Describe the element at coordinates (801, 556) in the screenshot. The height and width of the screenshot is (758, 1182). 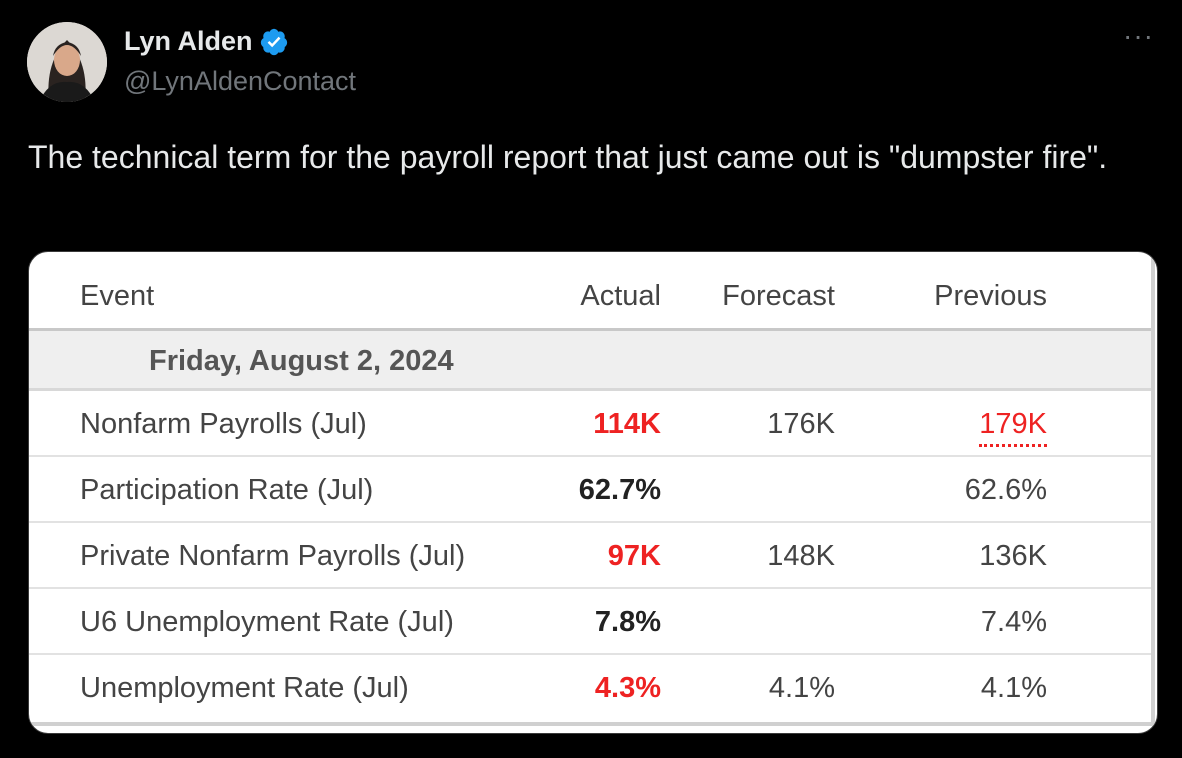
I see `forecast-value: 148K` at that location.